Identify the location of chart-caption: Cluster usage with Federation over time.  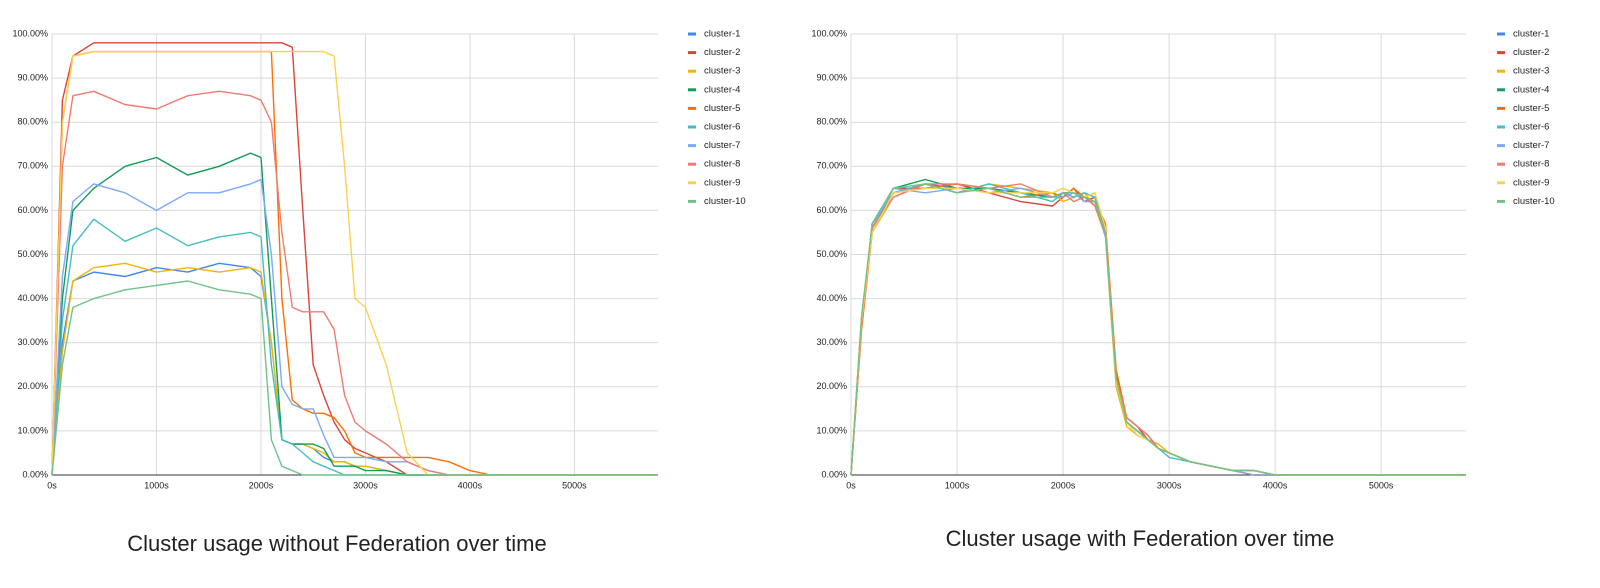
(1140, 538).